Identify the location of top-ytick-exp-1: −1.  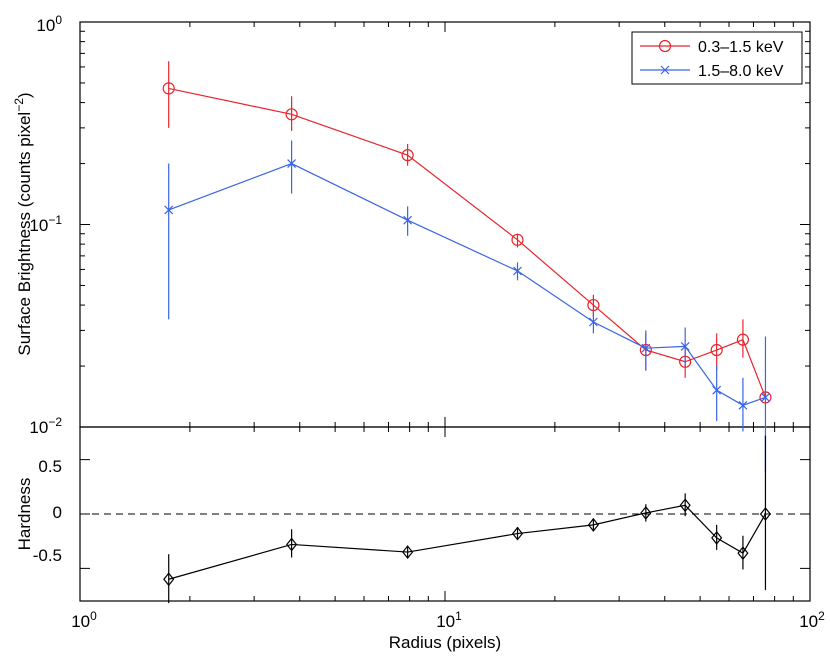
(55, 220).